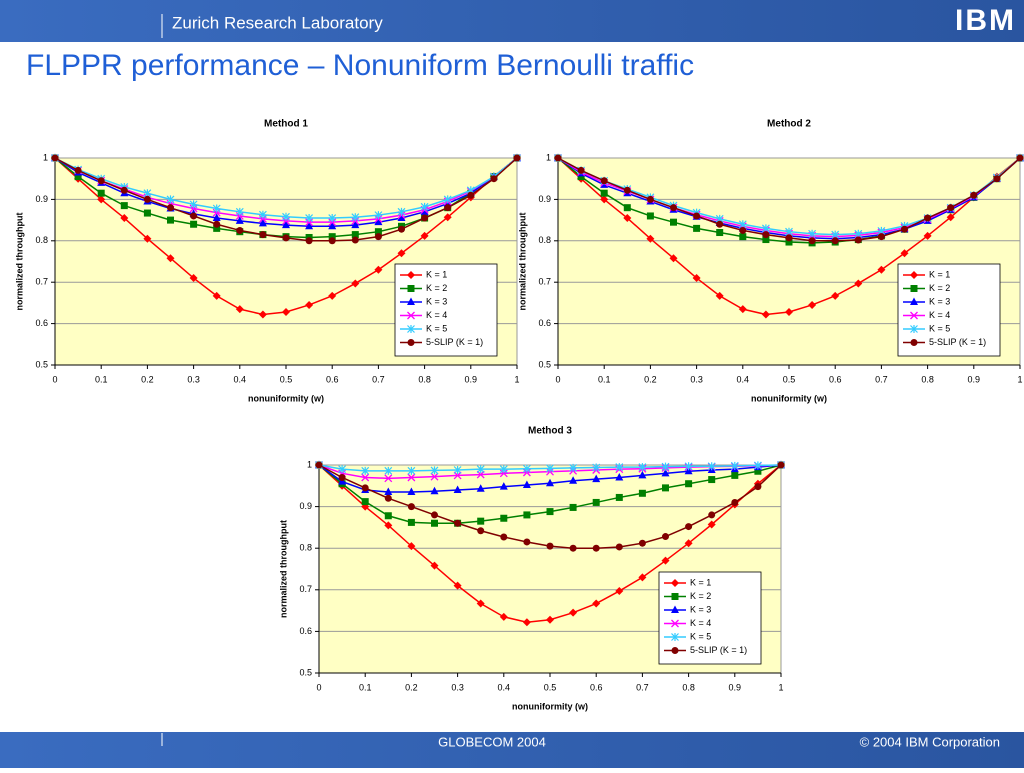  I want to click on chart-title: Method 1, so click(286, 124).